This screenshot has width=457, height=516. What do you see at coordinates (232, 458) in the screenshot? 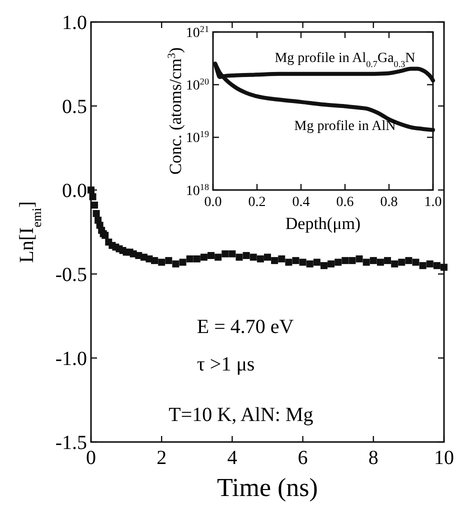
I see `x-tick-label: 4` at bounding box center [232, 458].